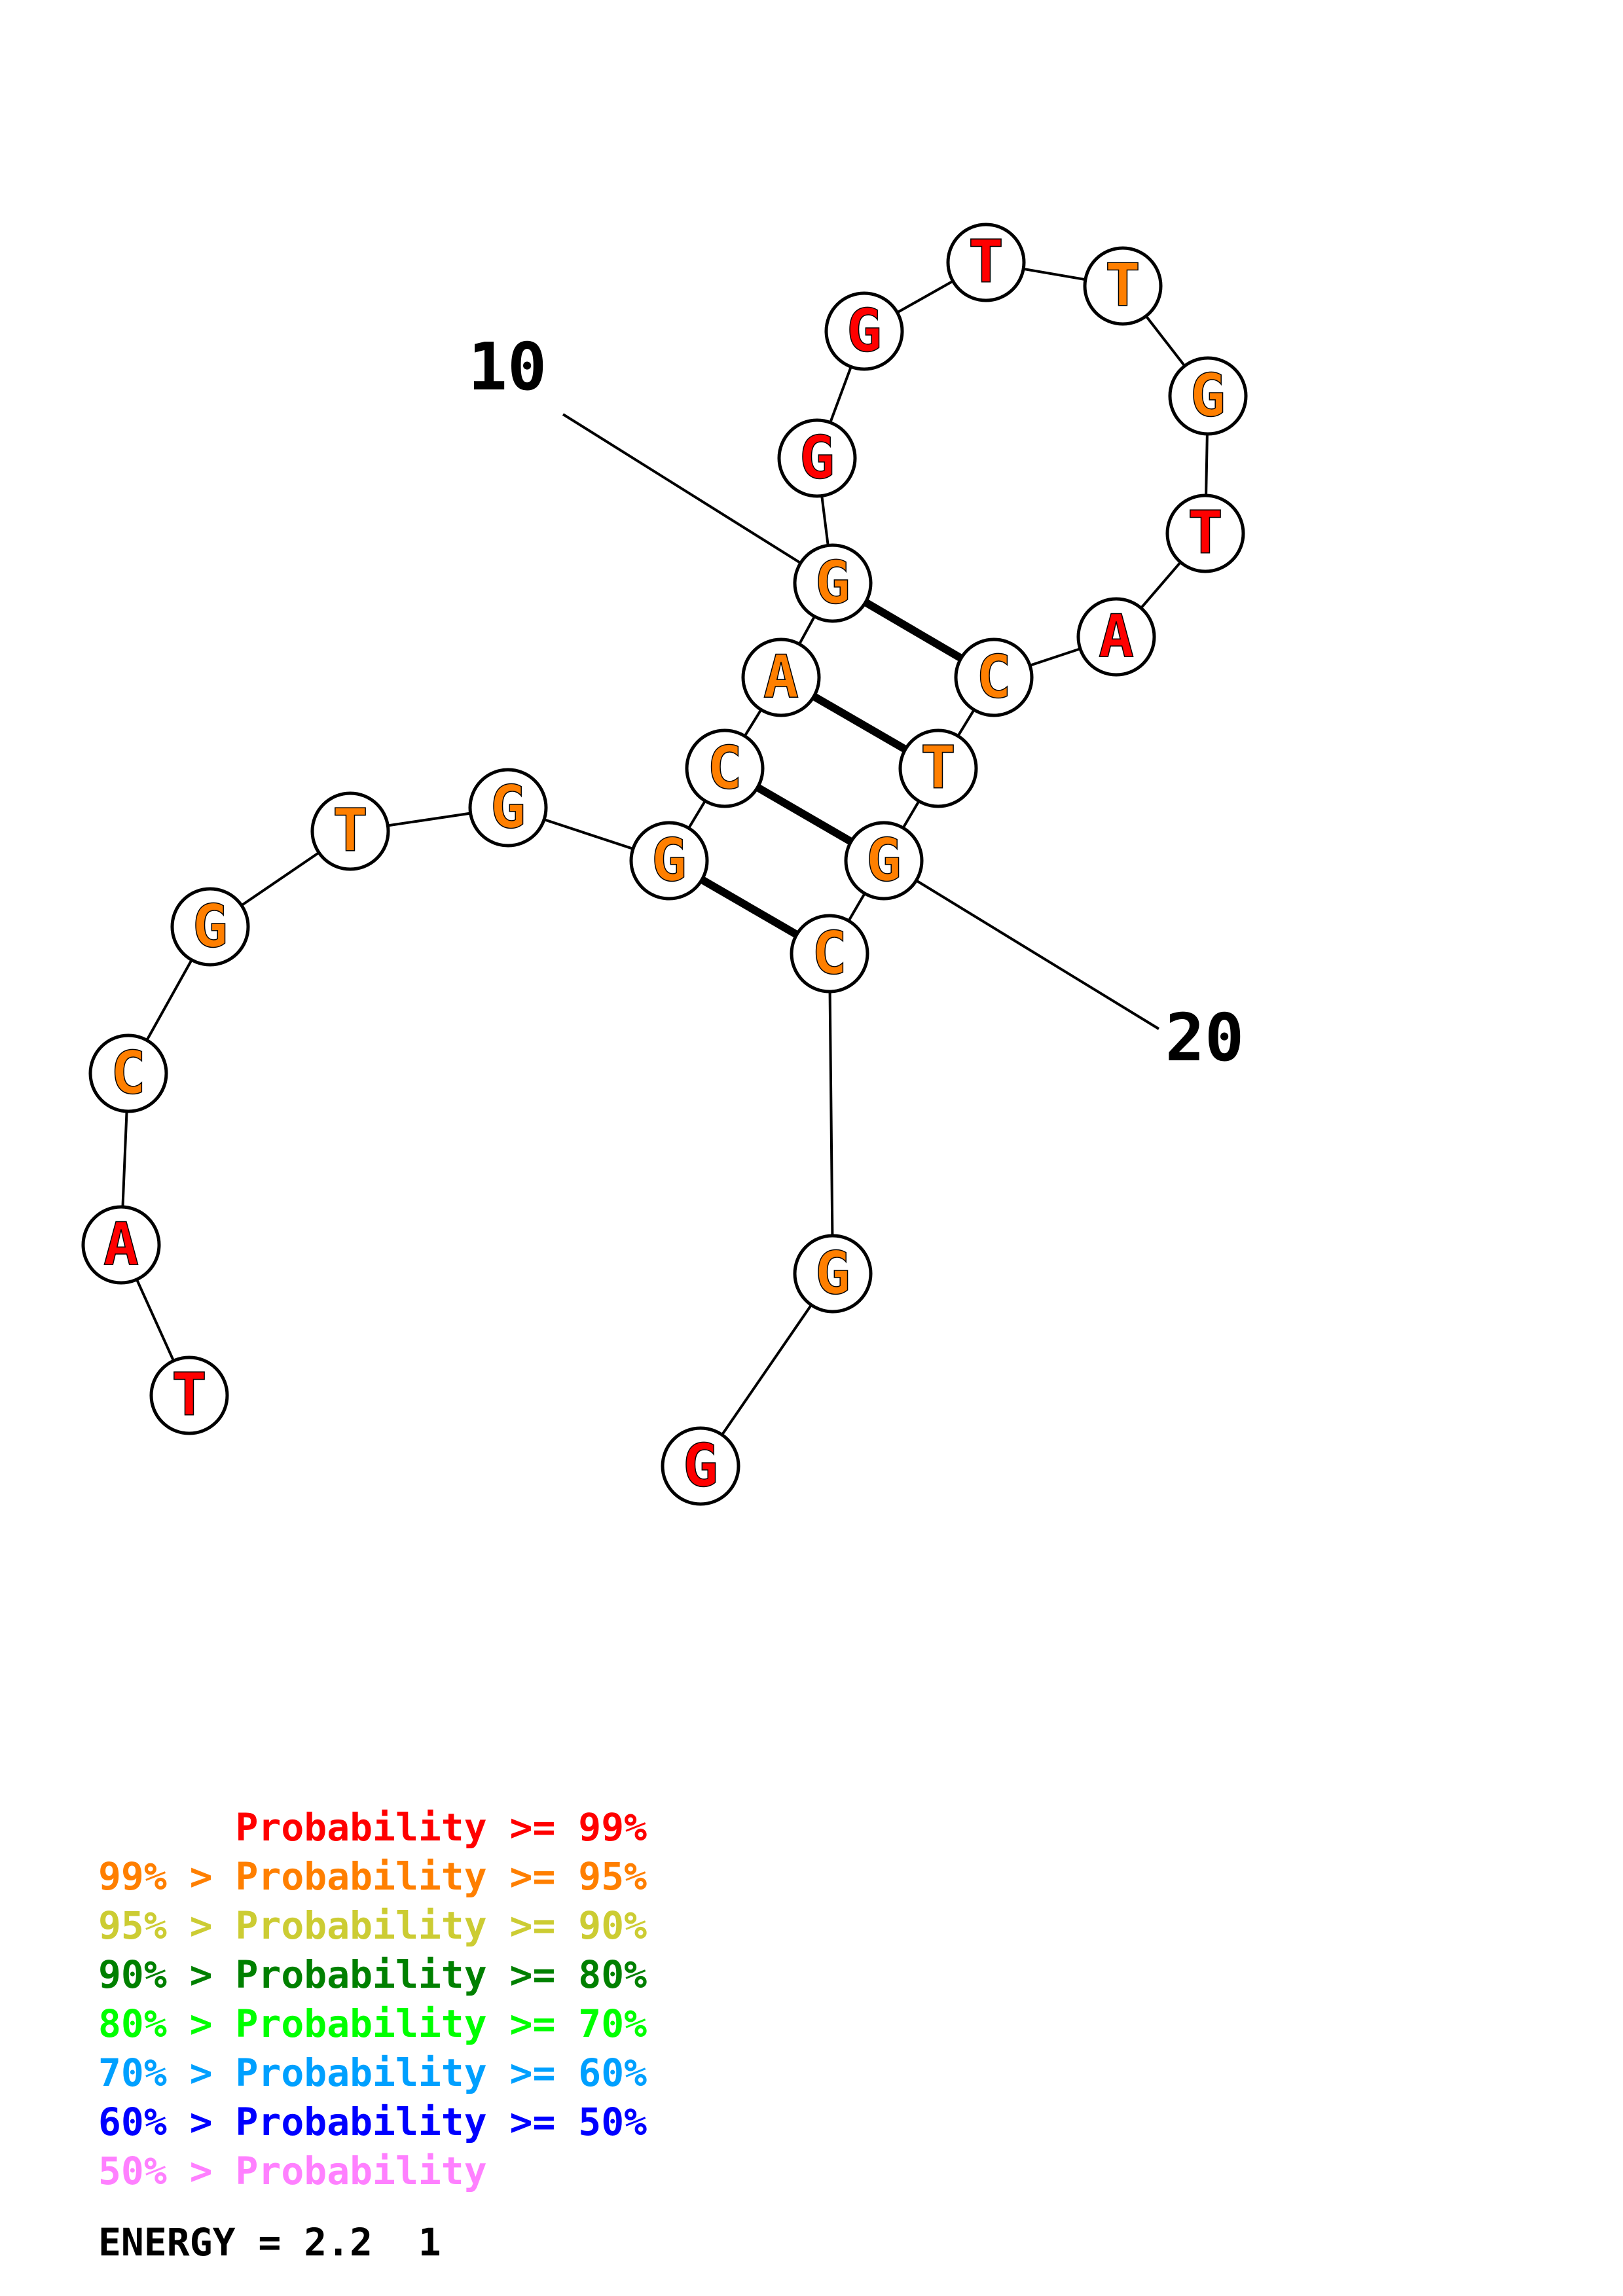  I want to click on position-label: 10, so click(507, 367).